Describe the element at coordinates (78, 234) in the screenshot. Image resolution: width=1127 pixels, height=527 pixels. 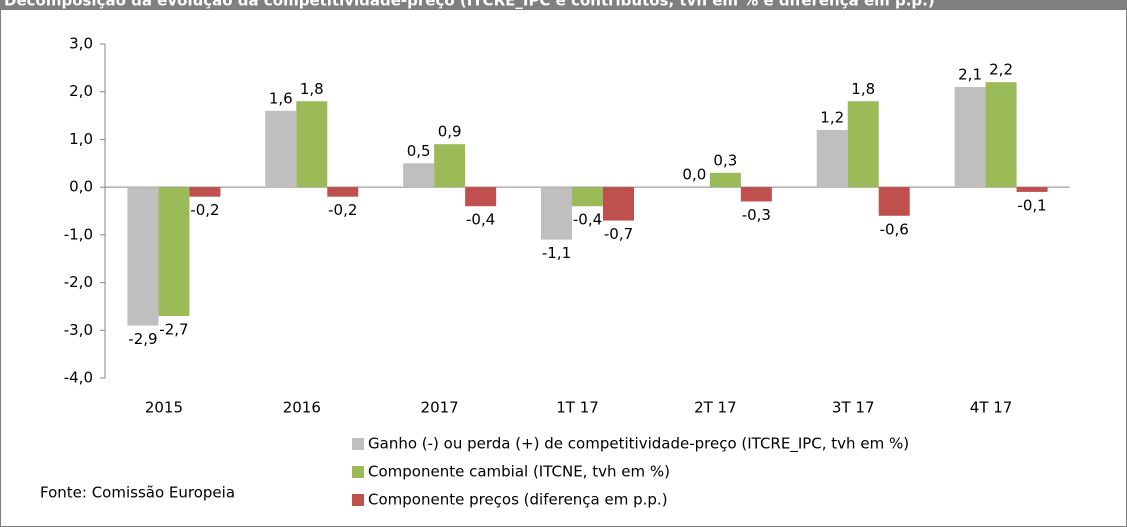
I see `y-tick-label: -1,0` at that location.